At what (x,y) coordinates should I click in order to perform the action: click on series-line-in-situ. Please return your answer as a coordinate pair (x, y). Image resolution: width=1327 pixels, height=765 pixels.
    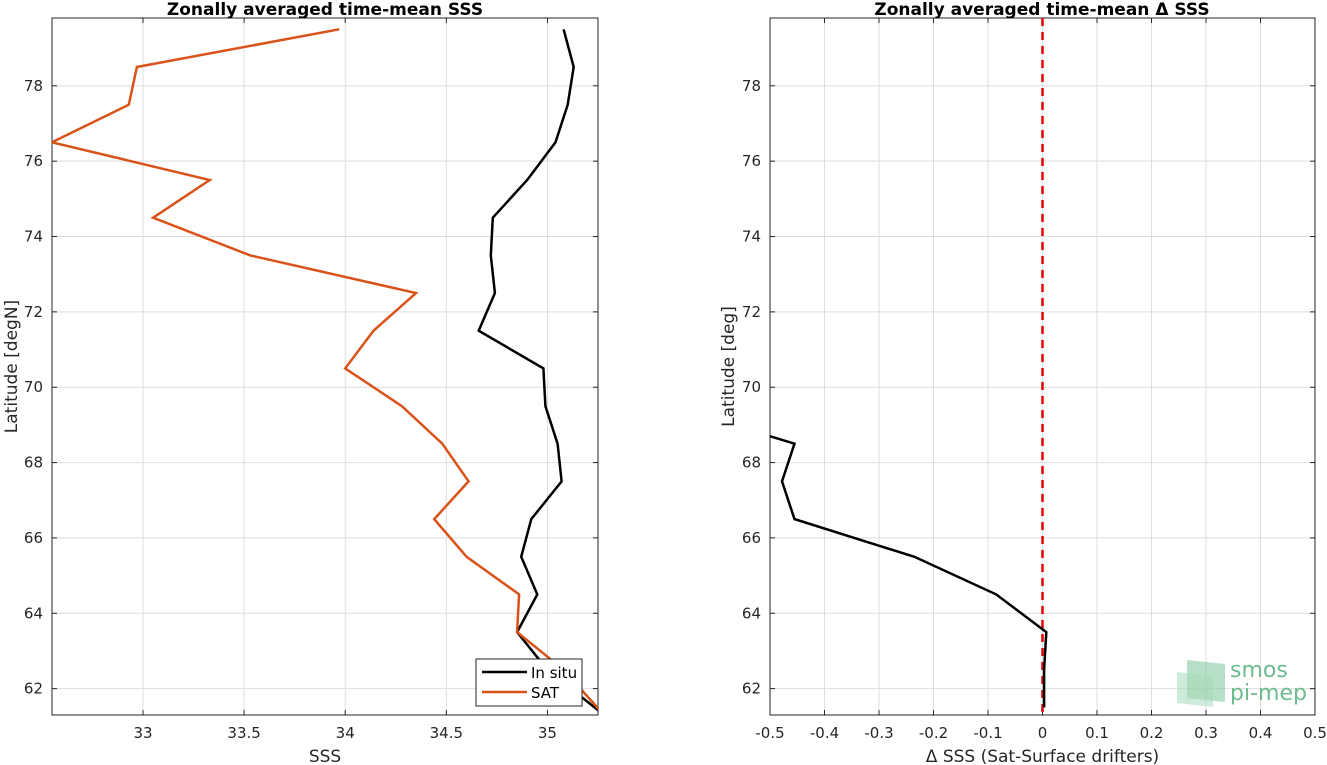
    Looking at the image, I should click on (537, 370).